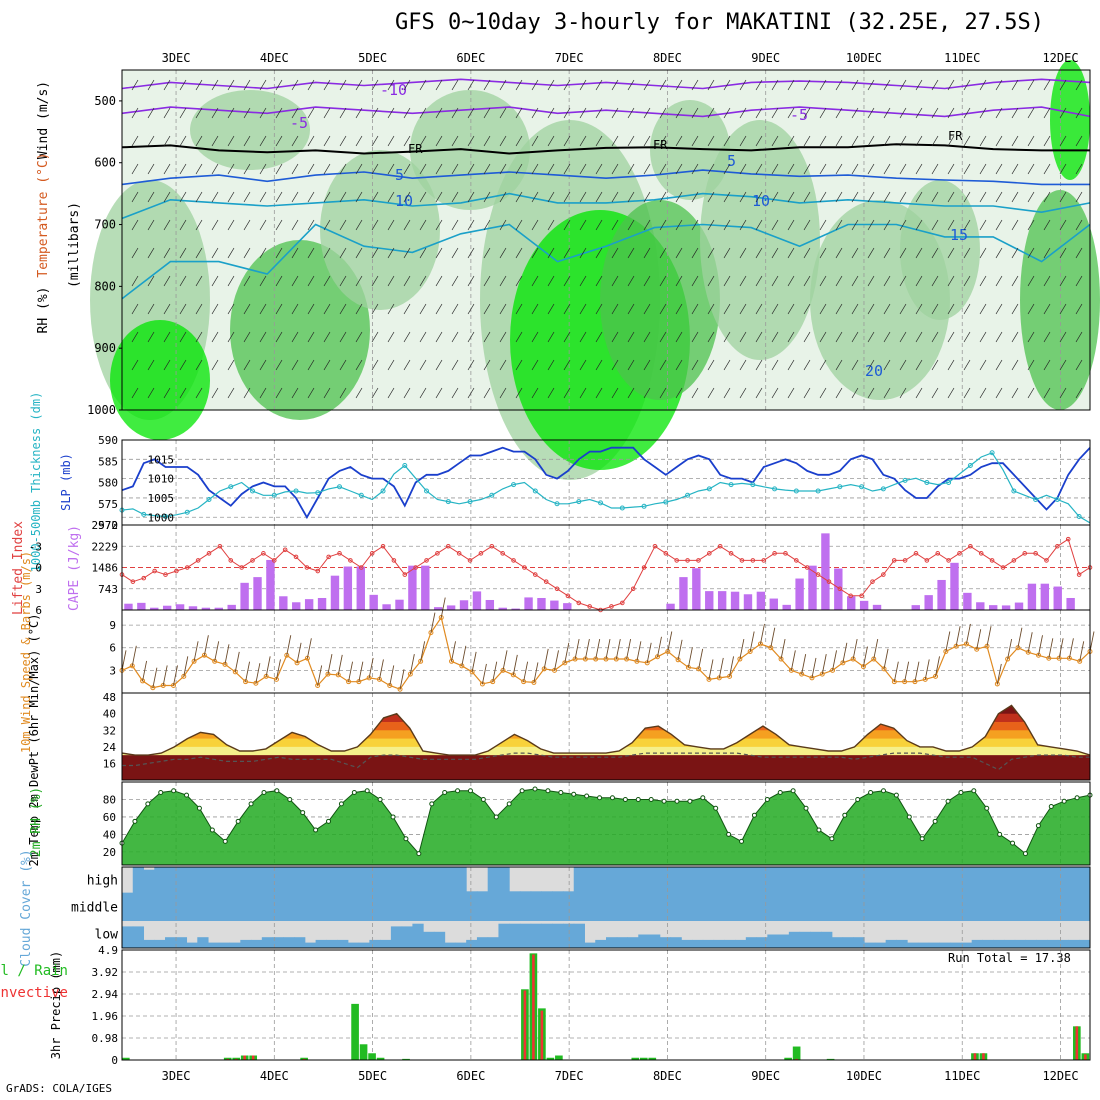  Describe the element at coordinates (415, 149) in the screenshot. I see `contour-label: FR` at that location.